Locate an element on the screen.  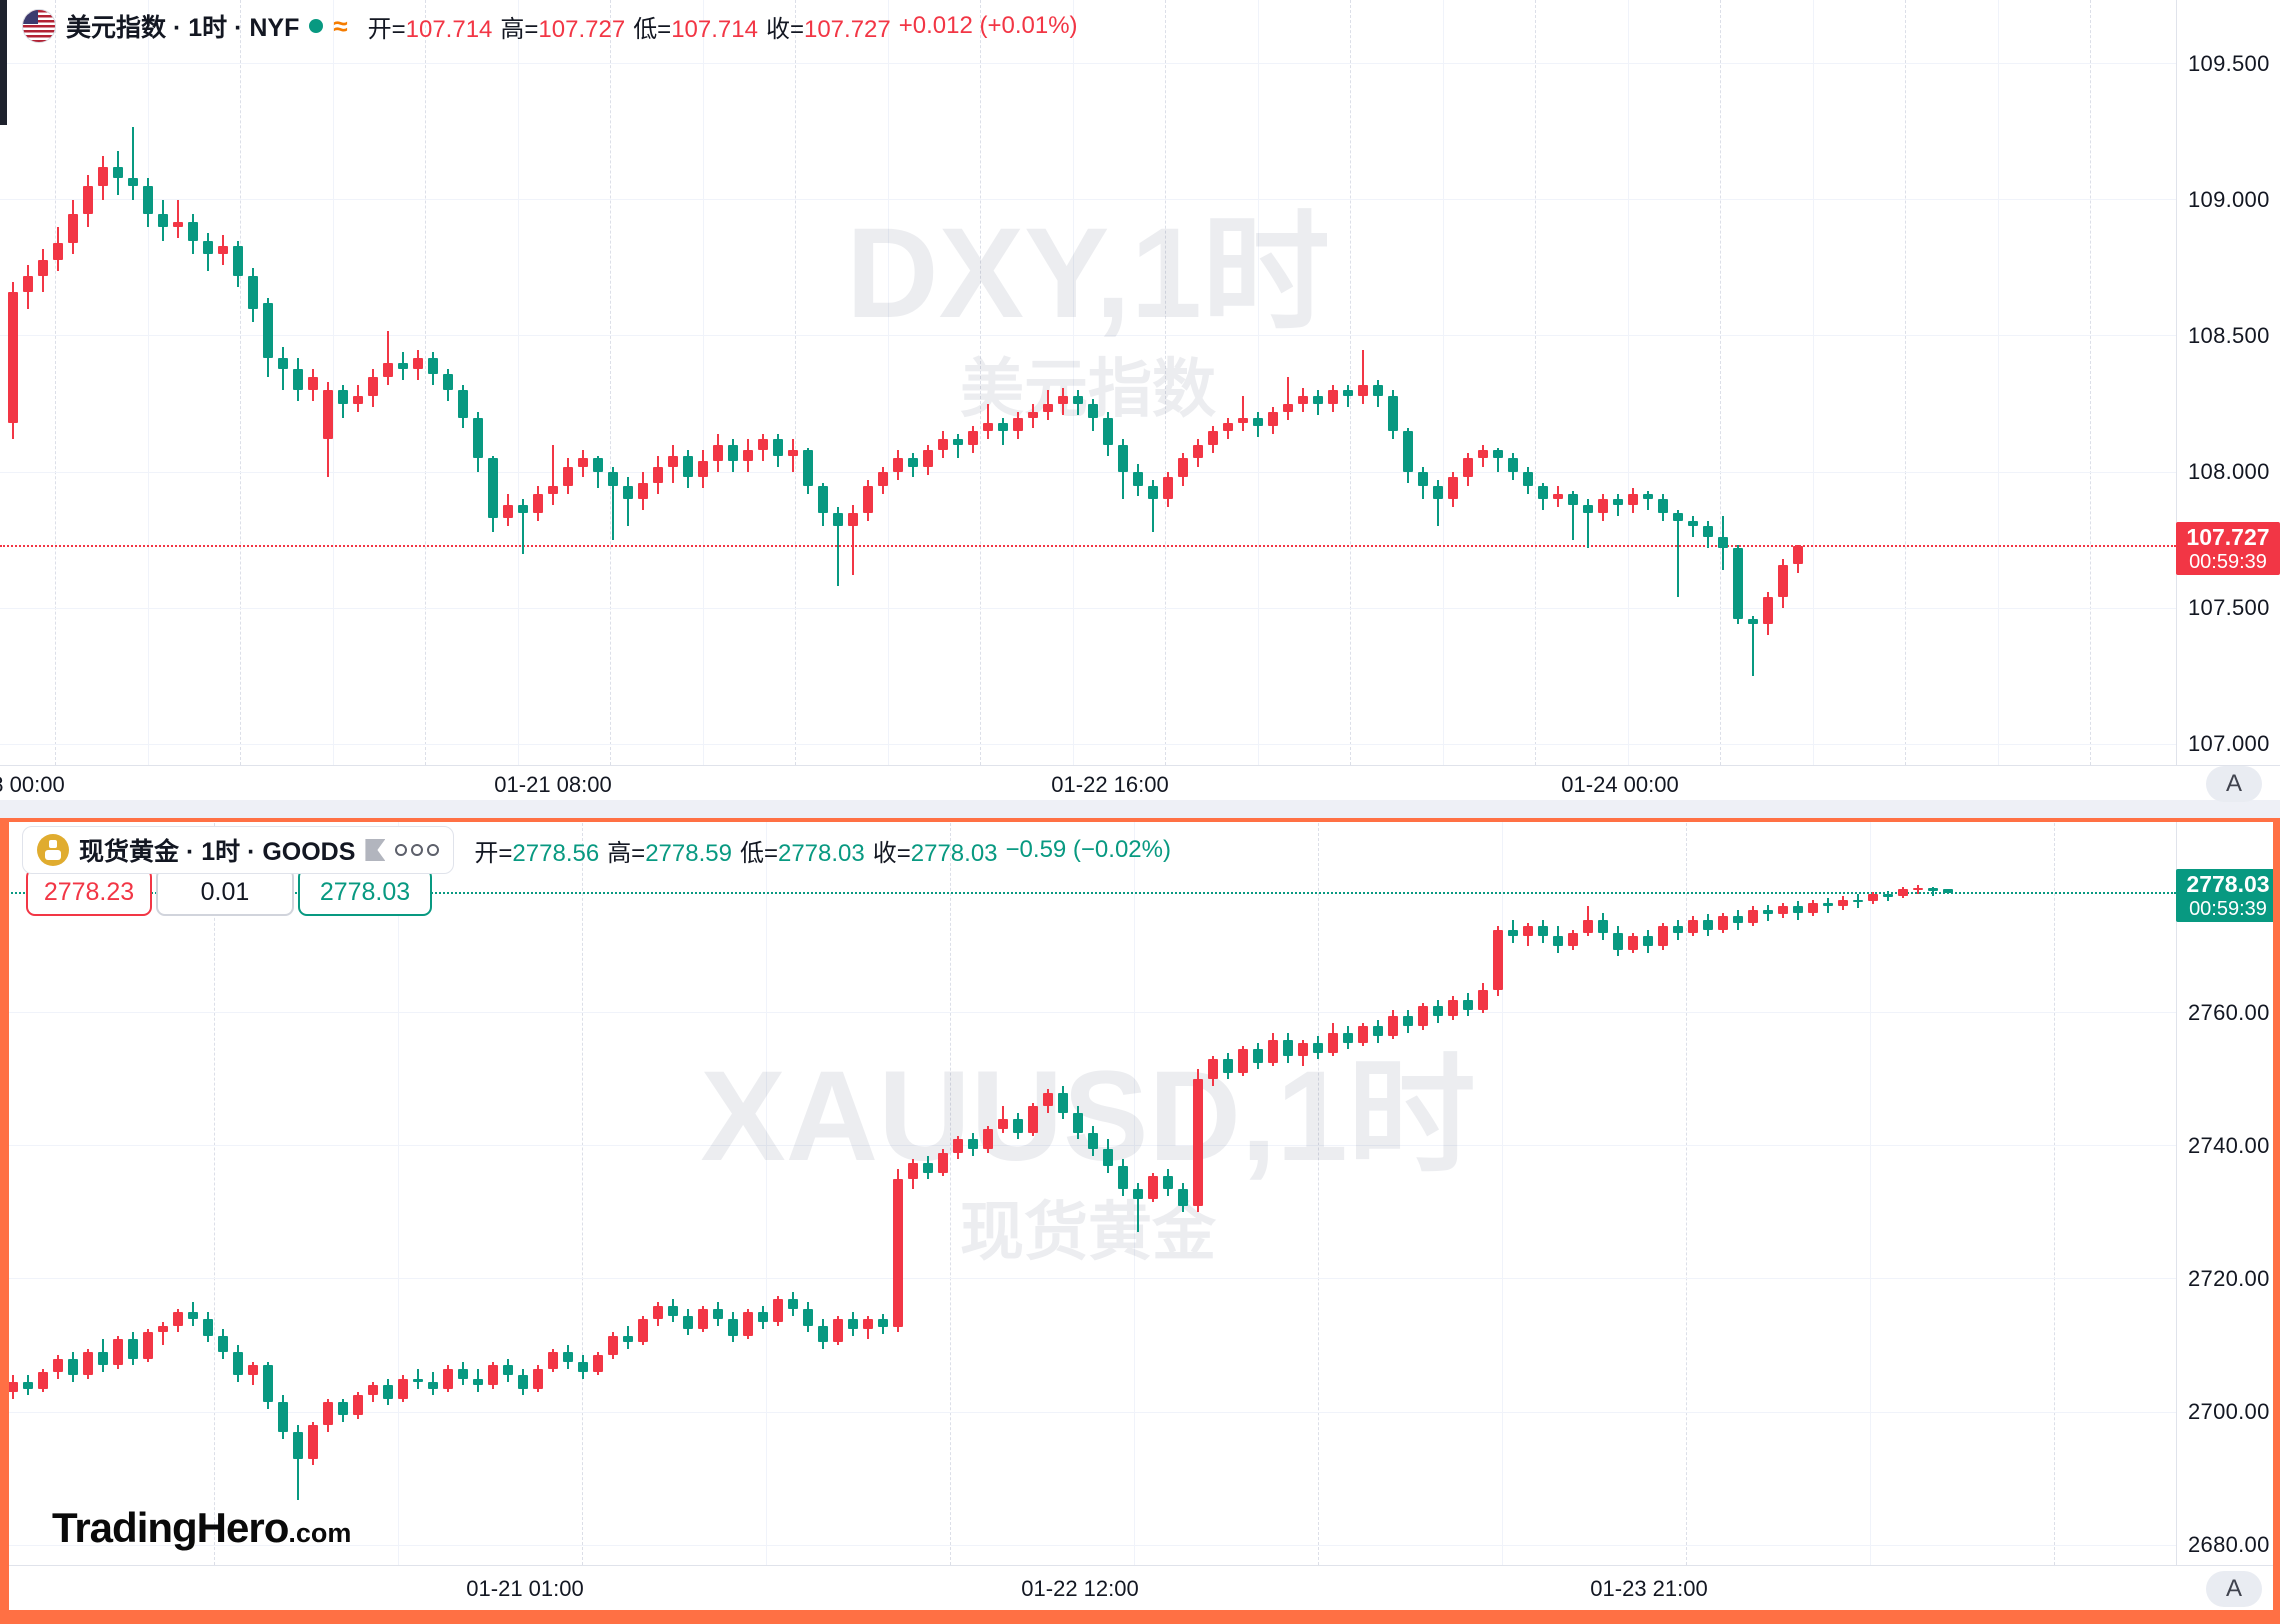
price-axis-label: 108.500 is located at coordinates (2229, 335).